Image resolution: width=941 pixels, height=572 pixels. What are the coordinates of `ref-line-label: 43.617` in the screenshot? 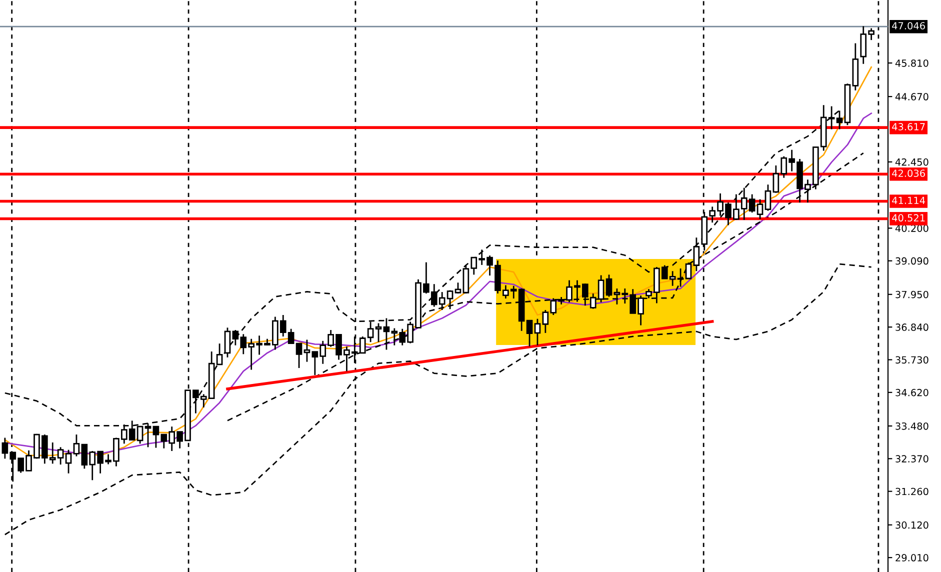 It's located at (908, 126).